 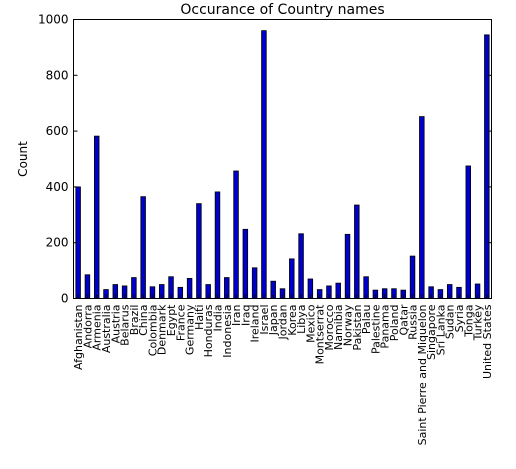 What do you see at coordinates (282, 10) in the screenshot?
I see `chart-title: Occurance of Country names` at bounding box center [282, 10].